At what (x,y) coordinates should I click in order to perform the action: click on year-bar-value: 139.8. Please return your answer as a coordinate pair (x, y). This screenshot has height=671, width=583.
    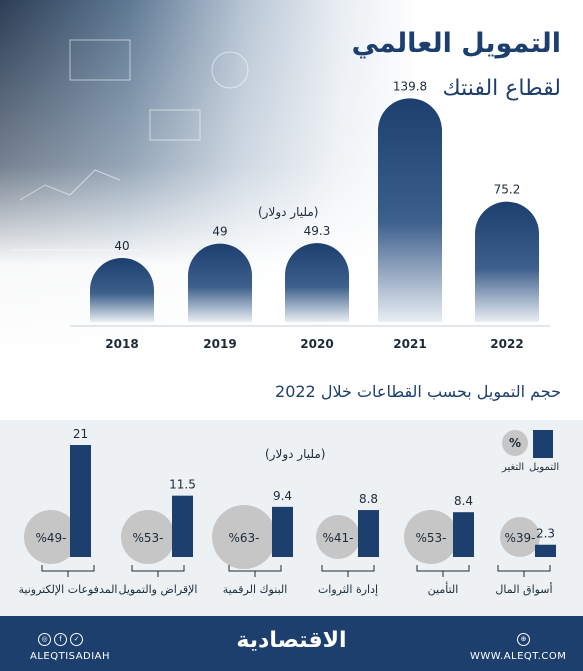
    Looking at the image, I should click on (410, 86).